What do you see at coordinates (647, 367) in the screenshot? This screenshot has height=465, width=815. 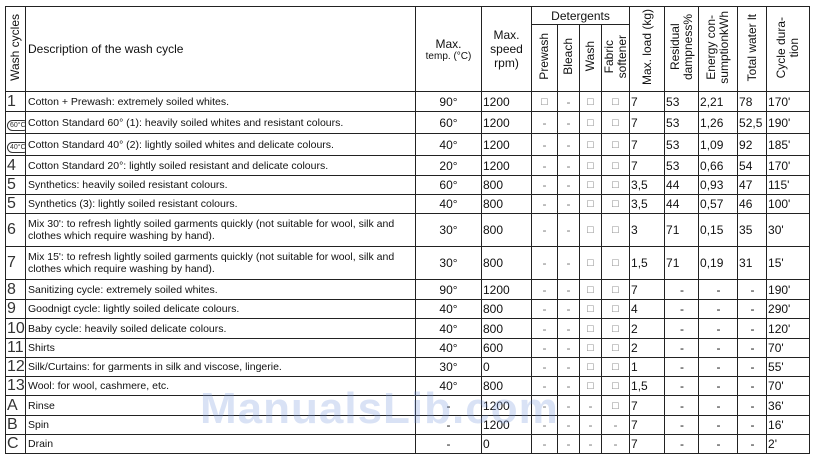 I see `row-load: 1` at bounding box center [647, 367].